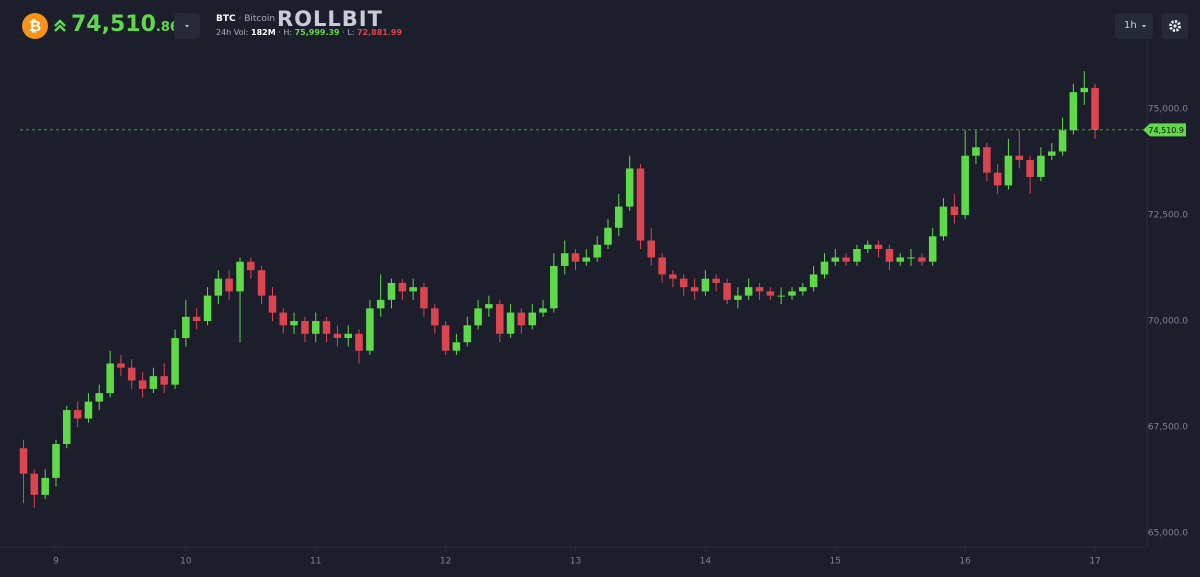 The height and width of the screenshot is (577, 1200). I want to click on low-label: · L:, so click(348, 32).